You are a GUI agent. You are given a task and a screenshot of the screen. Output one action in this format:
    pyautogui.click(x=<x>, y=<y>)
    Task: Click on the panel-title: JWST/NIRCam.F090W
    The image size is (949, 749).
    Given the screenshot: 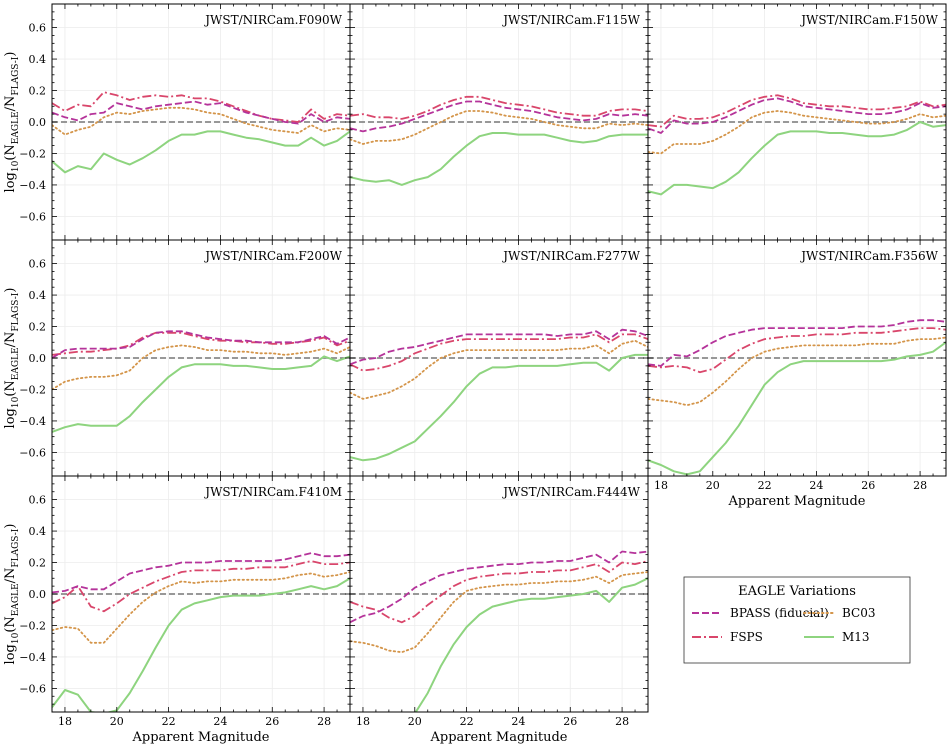 What is the action you would take?
    pyautogui.click(x=272, y=20)
    